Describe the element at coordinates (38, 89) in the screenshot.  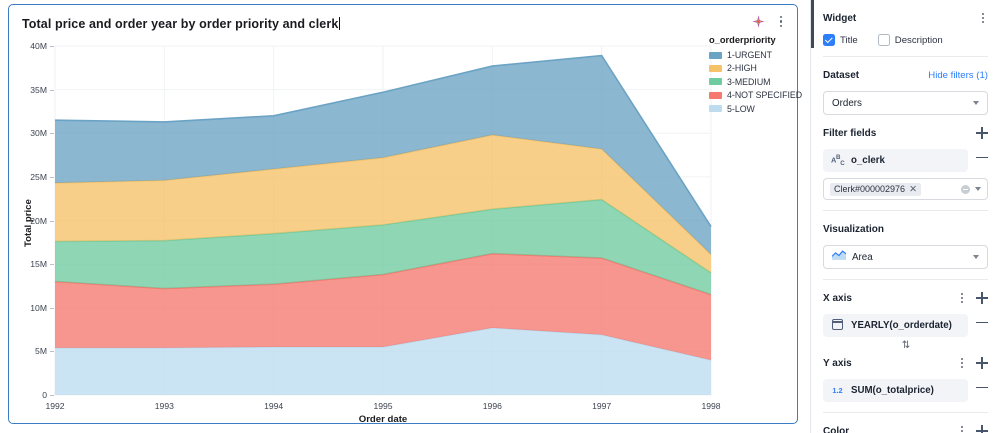
I see `y-axis-tick-label: 35M` at that location.